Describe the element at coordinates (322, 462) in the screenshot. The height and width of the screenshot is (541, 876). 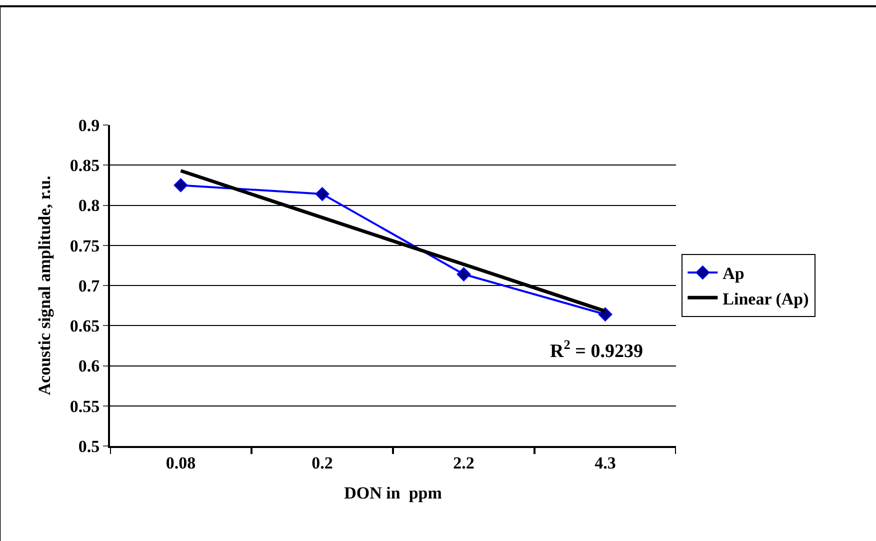
I see `x-tick-label: 0.2` at that location.